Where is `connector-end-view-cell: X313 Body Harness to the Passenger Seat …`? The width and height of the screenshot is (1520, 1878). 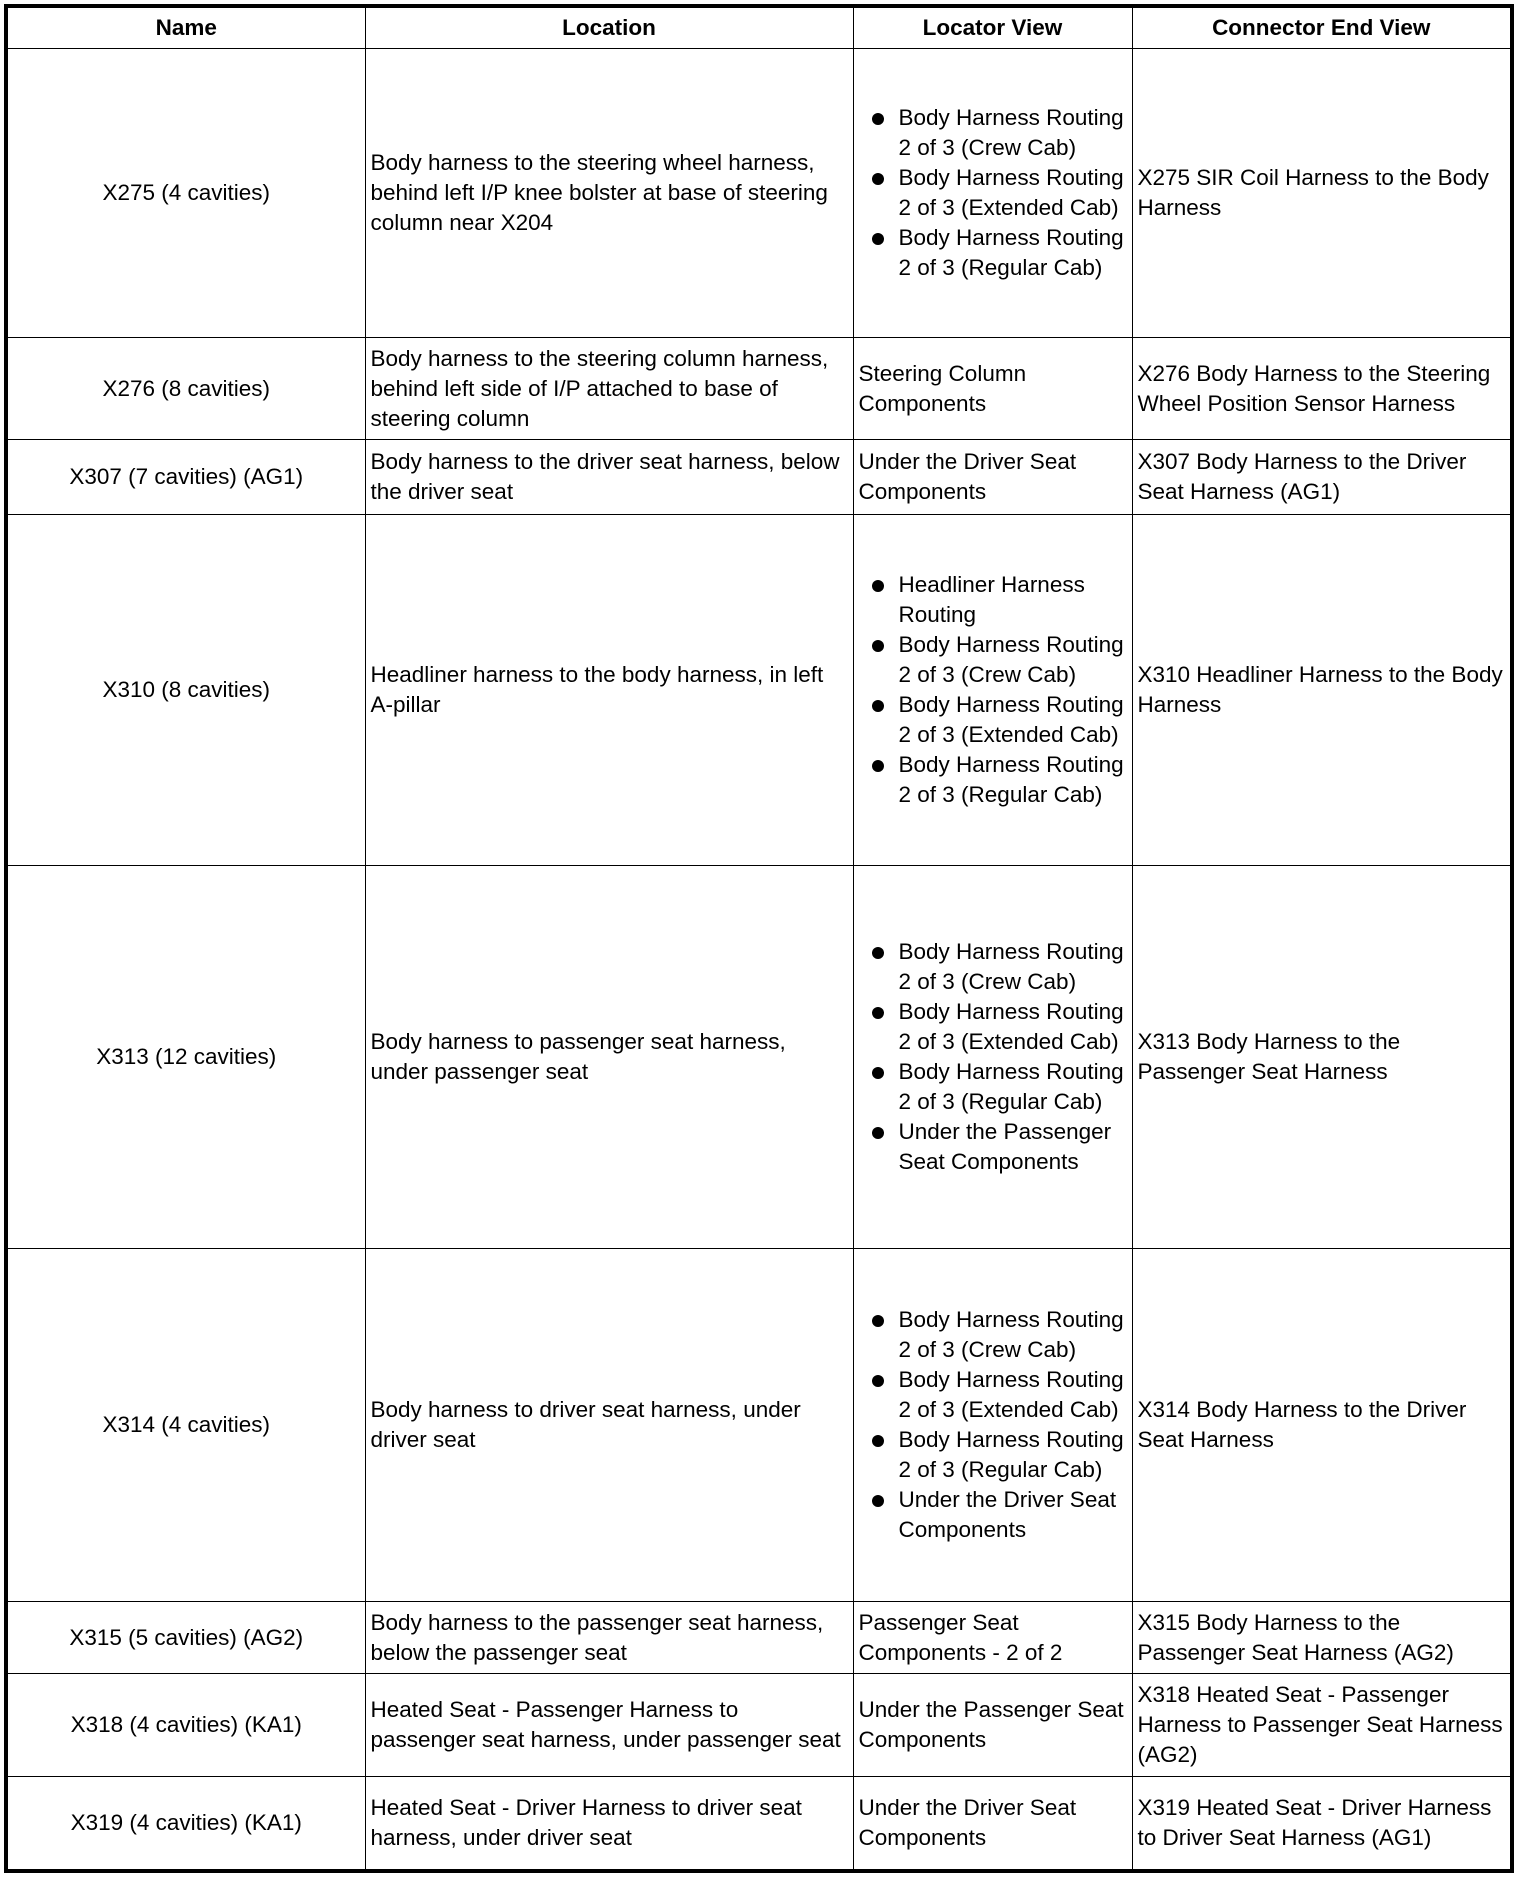 connector-end-view-cell: X313 Body Harness to the Passenger Seat … is located at coordinates (1322, 1057).